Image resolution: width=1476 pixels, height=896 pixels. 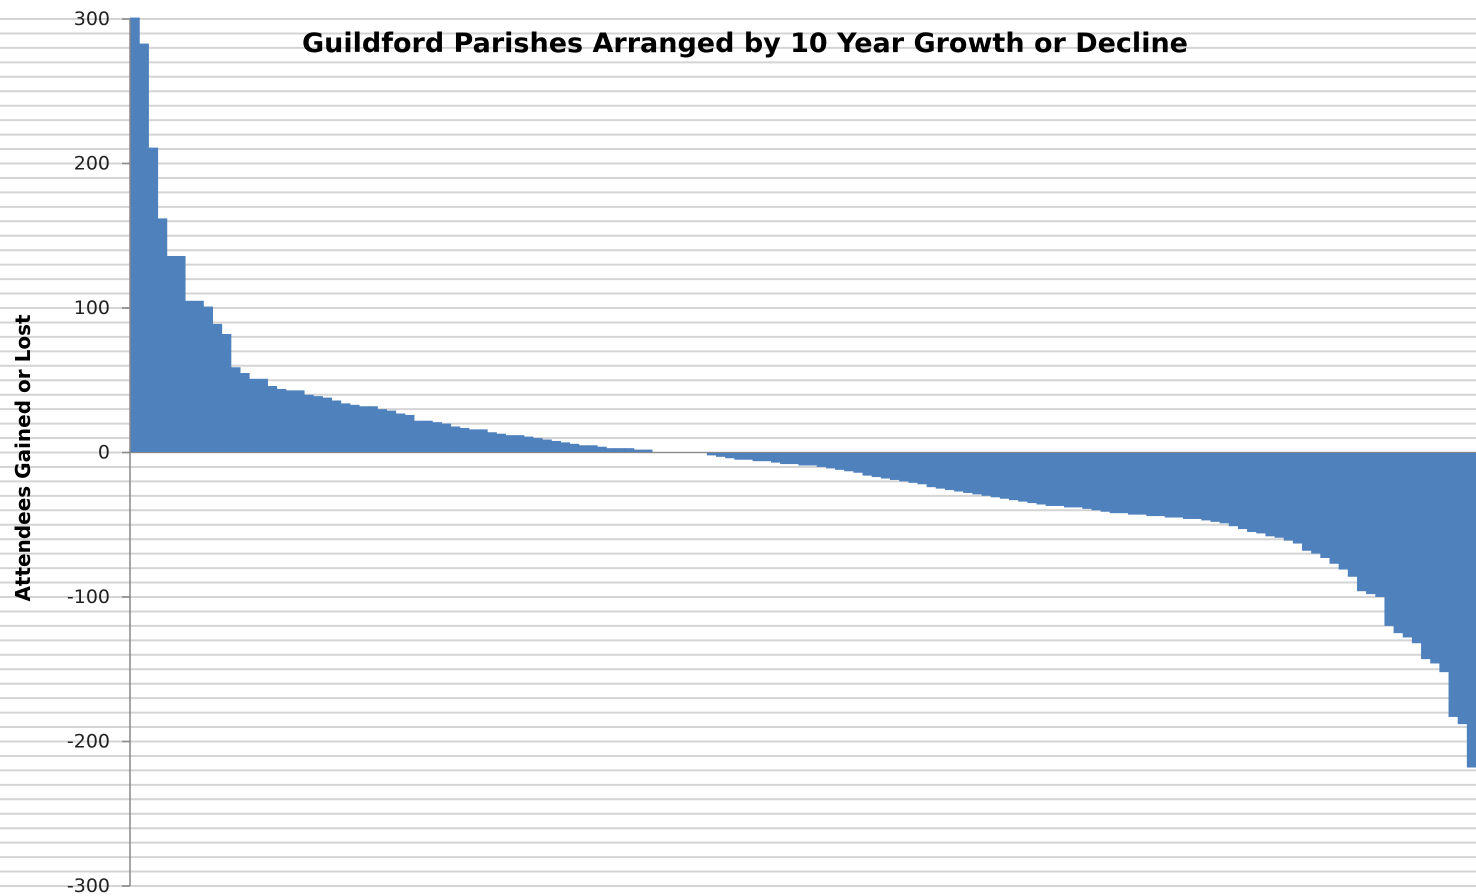 What do you see at coordinates (23, 458) in the screenshot?
I see `y-axis-title: Attendees Gained or Lost` at bounding box center [23, 458].